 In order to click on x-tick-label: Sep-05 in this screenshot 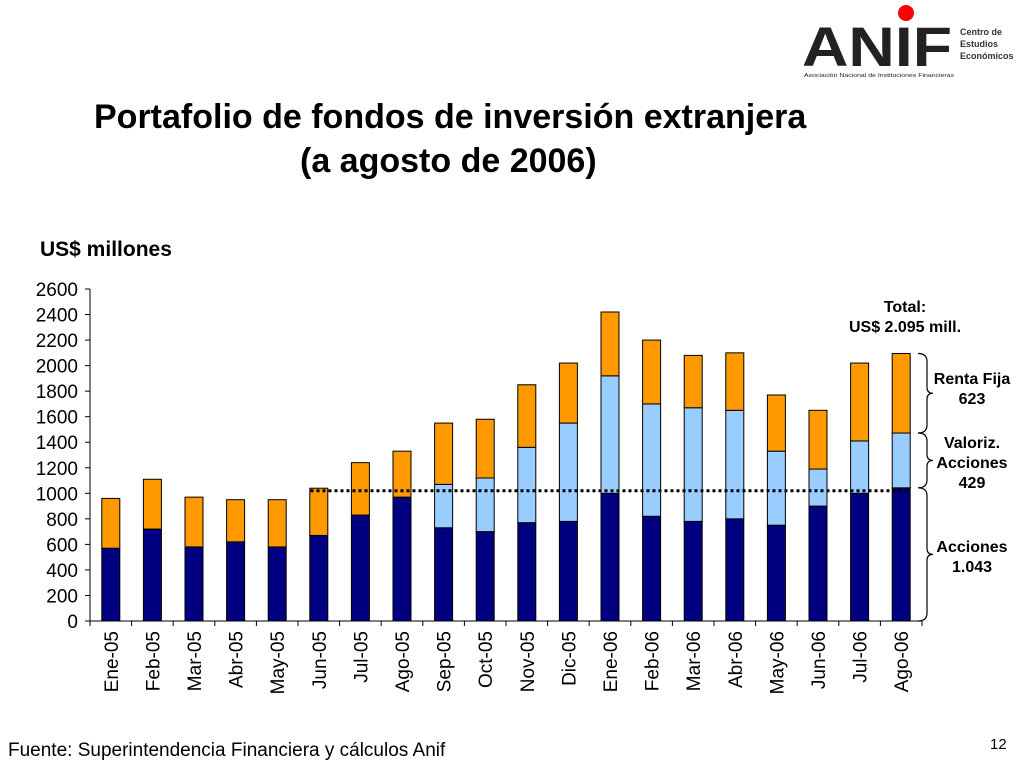, I will do `click(445, 661)`.